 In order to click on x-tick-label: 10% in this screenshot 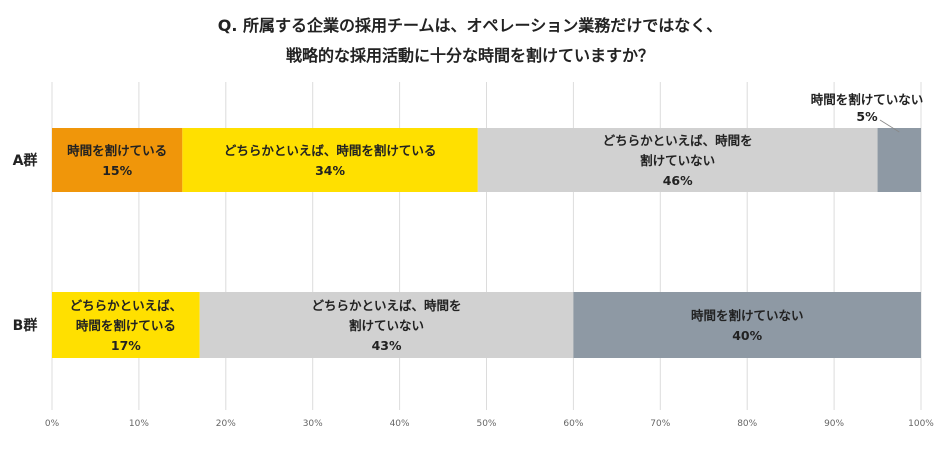, I will do `click(139, 424)`.